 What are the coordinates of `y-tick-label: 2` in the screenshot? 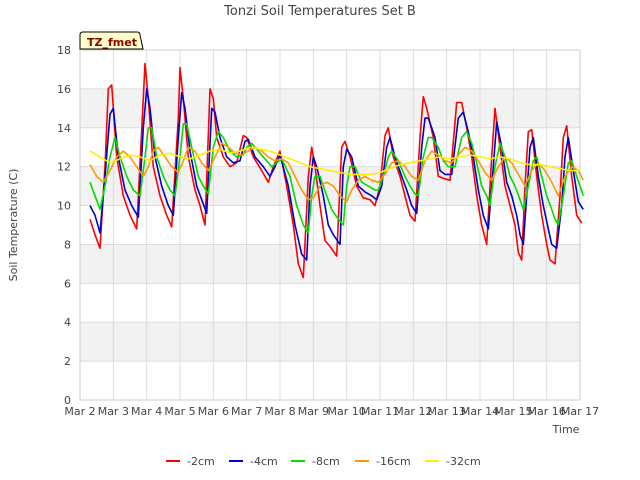 It's located at (67, 361).